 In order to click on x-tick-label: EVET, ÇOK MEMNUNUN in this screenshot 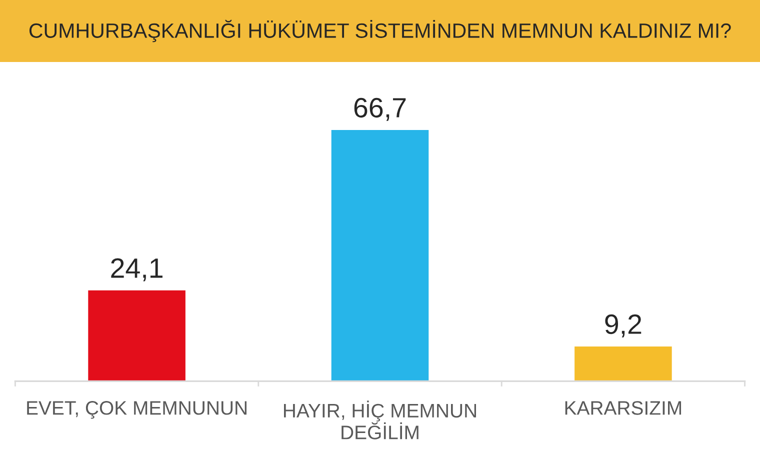, I will do `click(136, 410)`.